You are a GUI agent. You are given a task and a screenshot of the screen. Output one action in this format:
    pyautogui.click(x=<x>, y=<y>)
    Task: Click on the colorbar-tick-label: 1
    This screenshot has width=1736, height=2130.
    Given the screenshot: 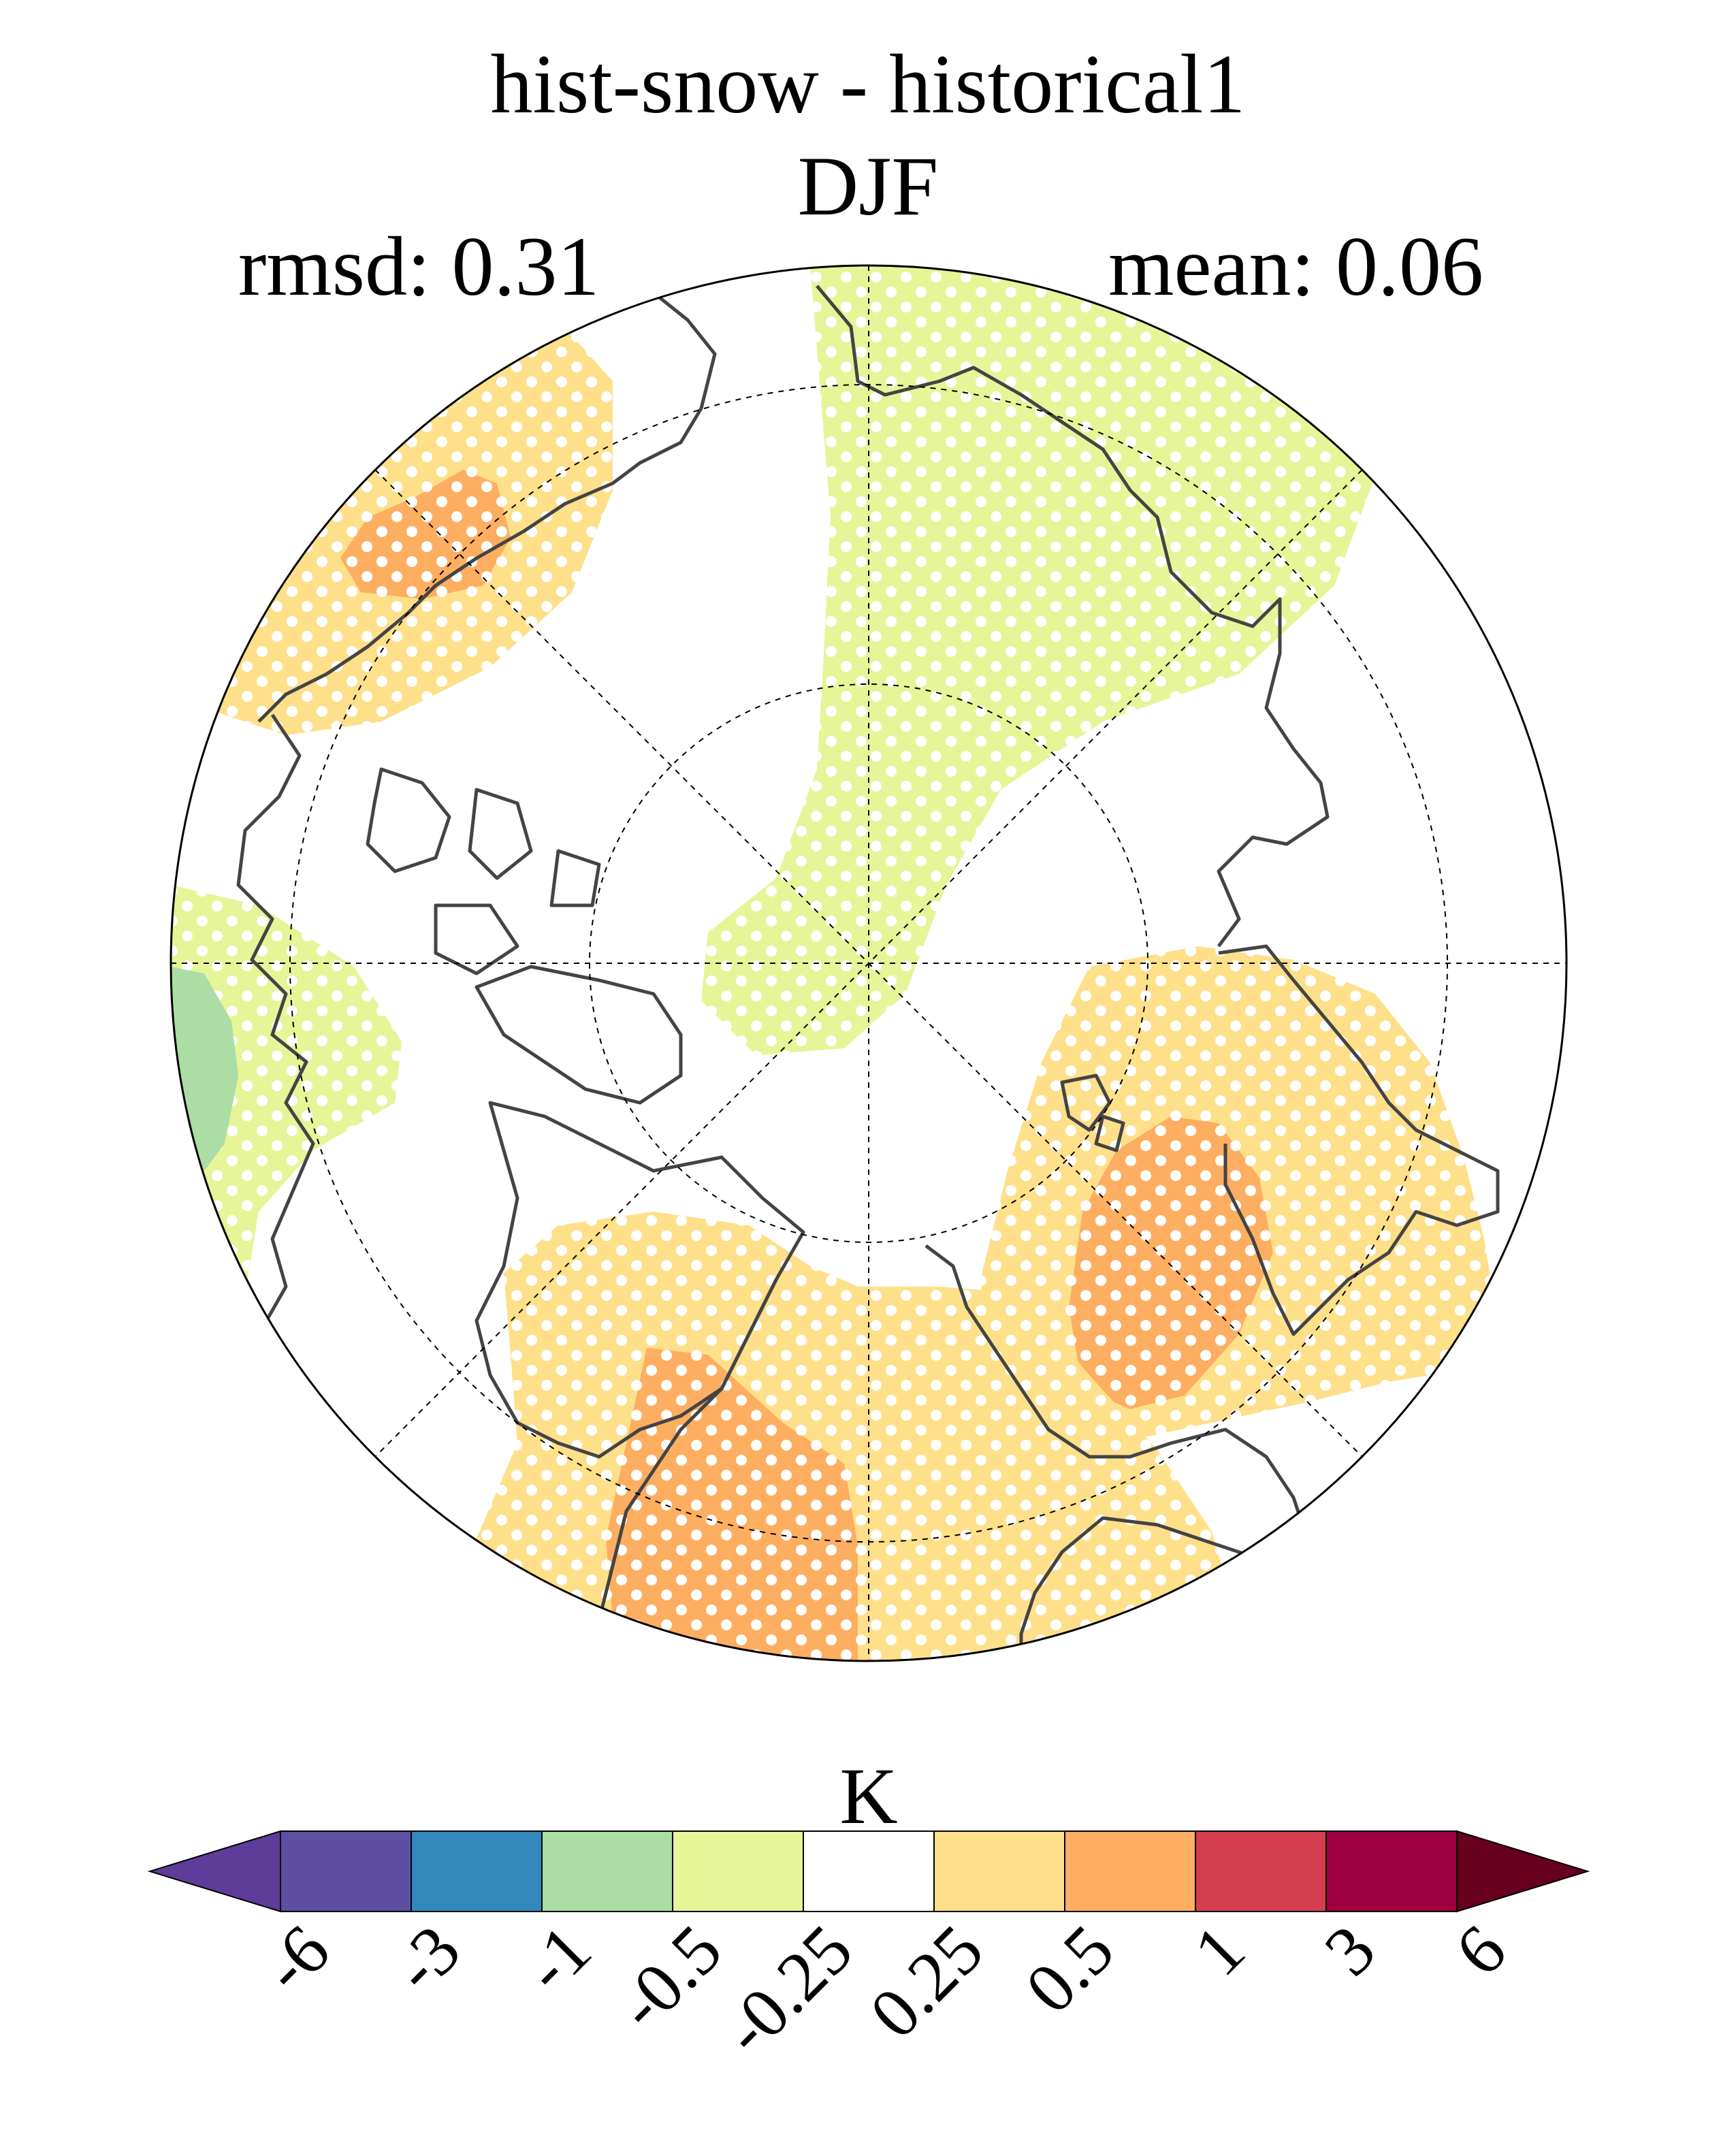 What is the action you would take?
    pyautogui.click(x=1219, y=1950)
    